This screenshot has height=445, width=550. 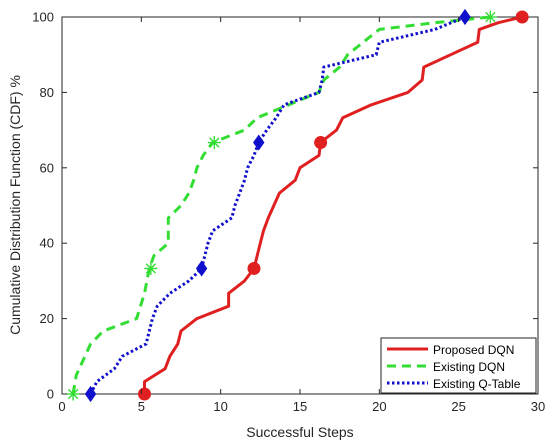 What do you see at coordinates (469, 367) in the screenshot?
I see `legend-label-existing-dqn: Existing DQN` at bounding box center [469, 367].